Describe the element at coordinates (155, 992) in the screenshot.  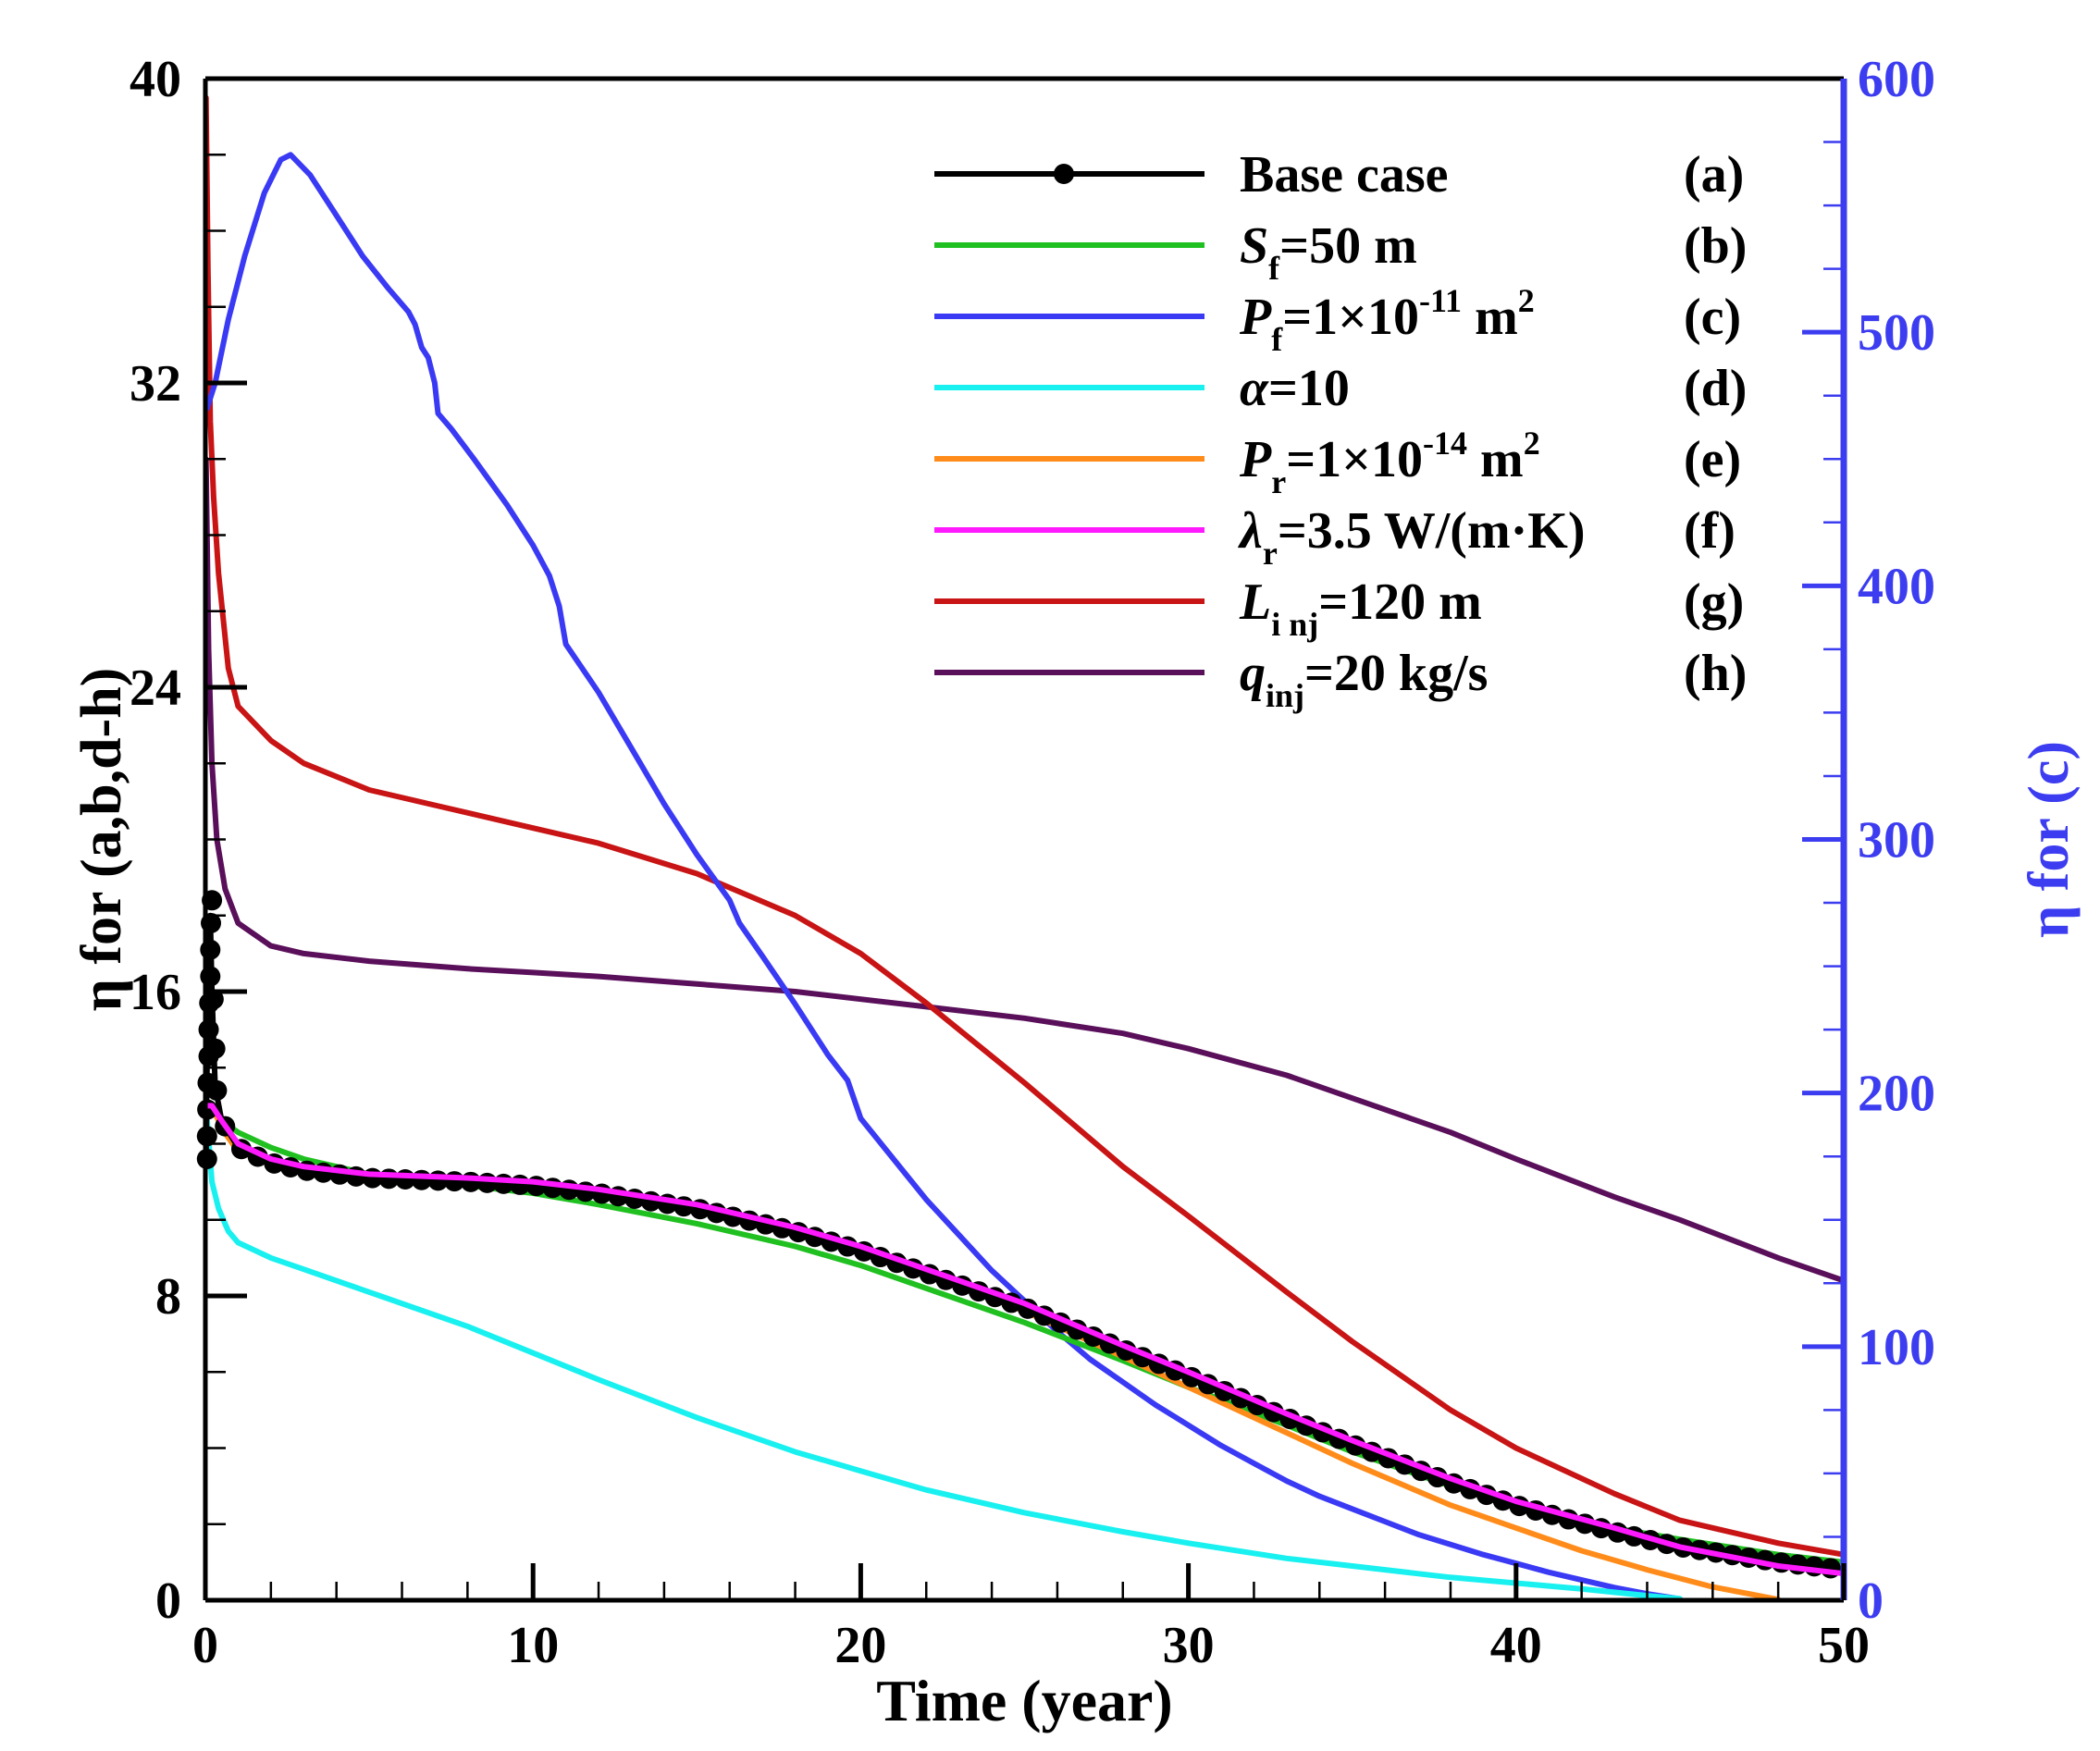
I see `y-left-tick-label: 16` at that location.